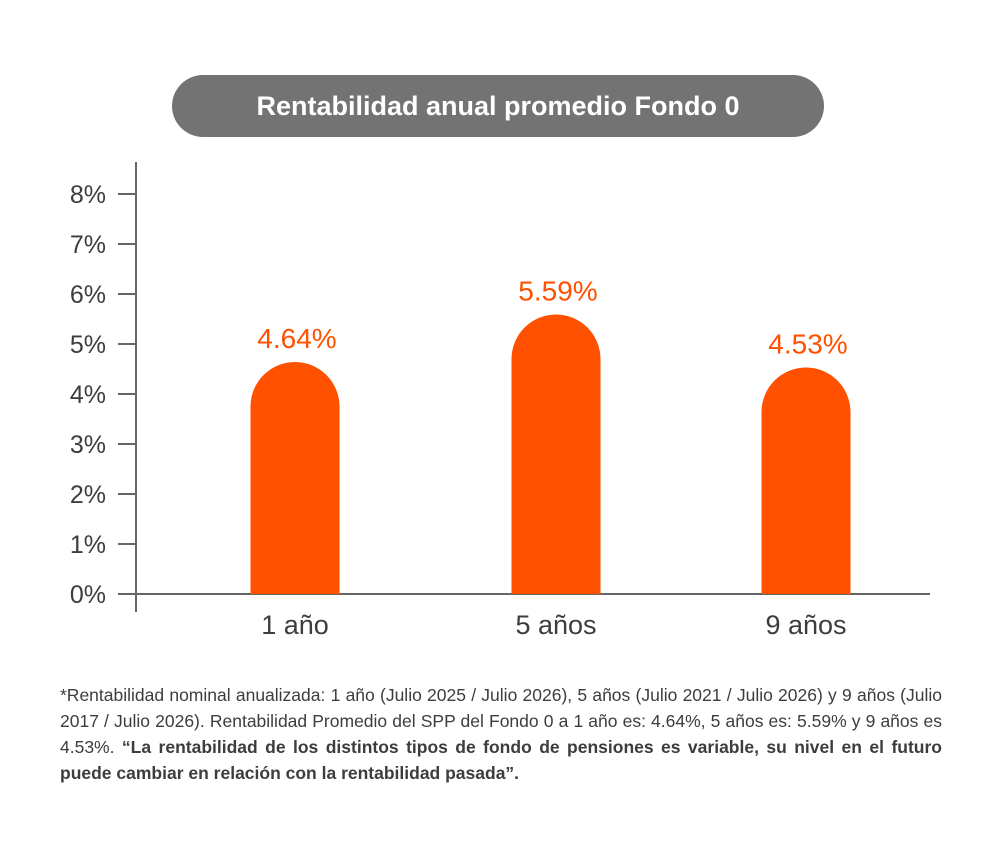 The width and height of the screenshot is (996, 866). What do you see at coordinates (88, 395) in the screenshot?
I see `y-tick-label: 4%` at bounding box center [88, 395].